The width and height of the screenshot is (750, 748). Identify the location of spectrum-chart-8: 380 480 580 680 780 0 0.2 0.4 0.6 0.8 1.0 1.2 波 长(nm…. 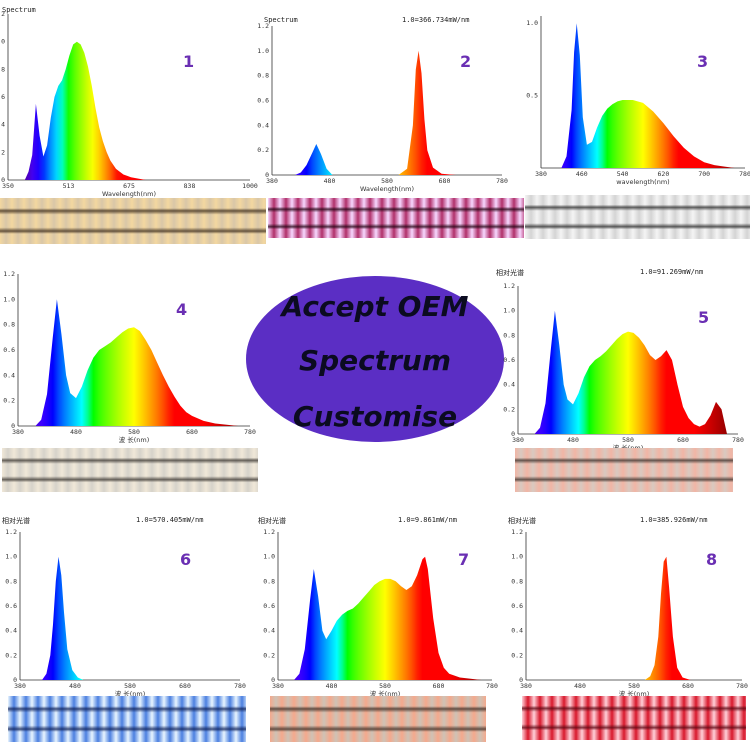
(629, 613).